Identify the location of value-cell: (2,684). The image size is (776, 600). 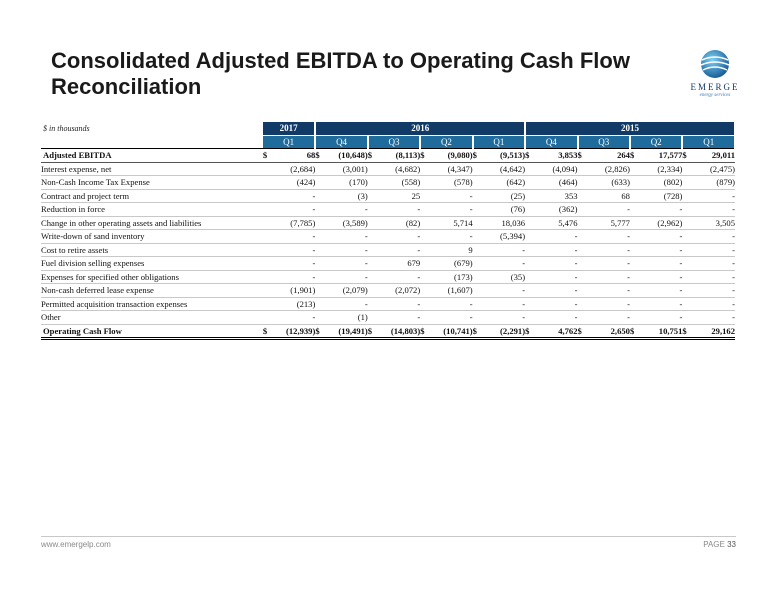
(294, 169).